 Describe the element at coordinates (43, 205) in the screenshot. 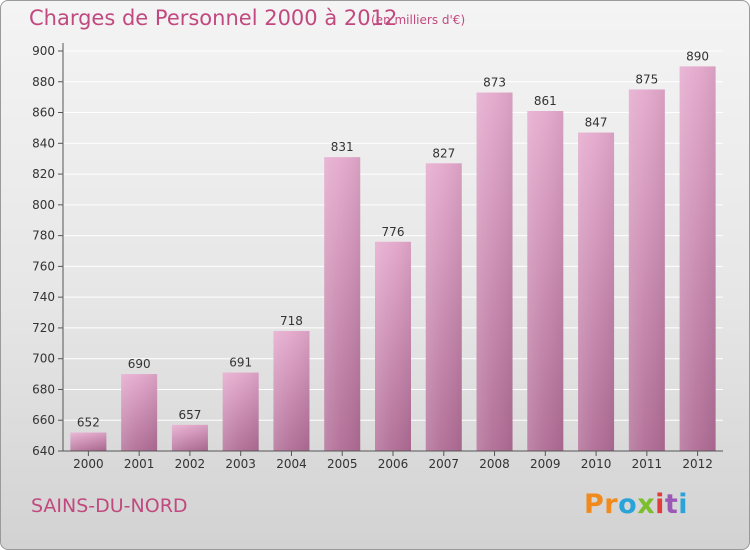

I see `y-tick-label: 800` at that location.